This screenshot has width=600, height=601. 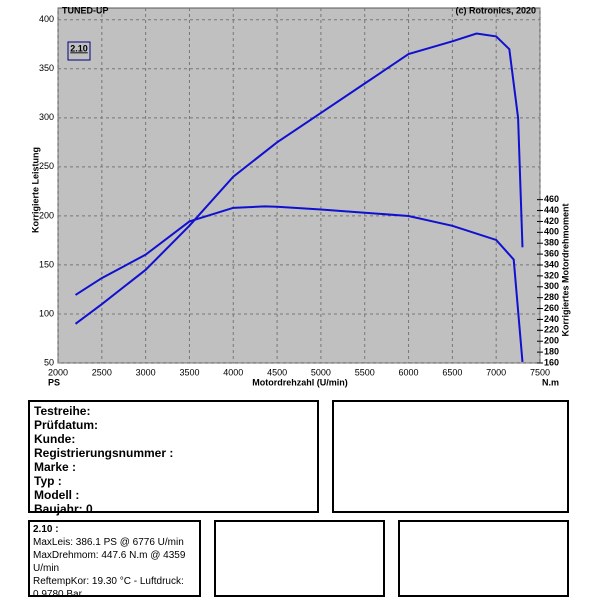 What do you see at coordinates (62, 411) in the screenshot?
I see `info-field: Testreihe:` at bounding box center [62, 411].